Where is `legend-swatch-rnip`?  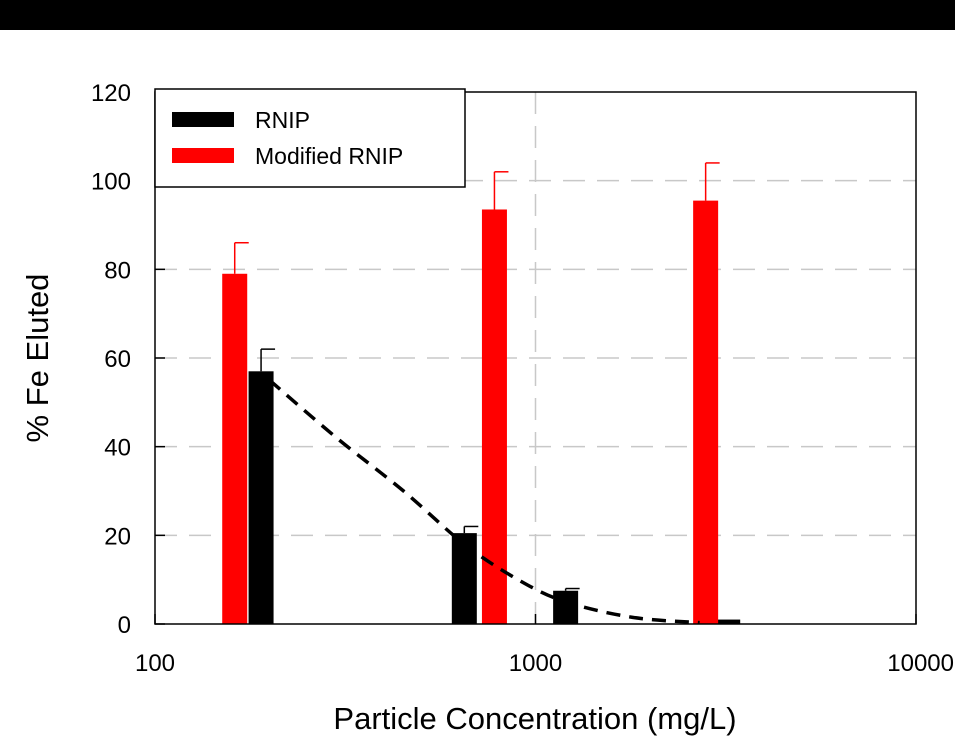
legend-swatch-rnip is located at coordinates (203, 119).